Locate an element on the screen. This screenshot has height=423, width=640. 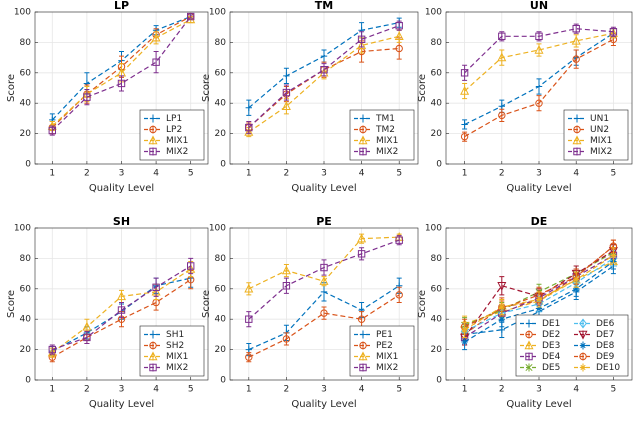
legend-label: DE8 is located at coordinates (605, 346).